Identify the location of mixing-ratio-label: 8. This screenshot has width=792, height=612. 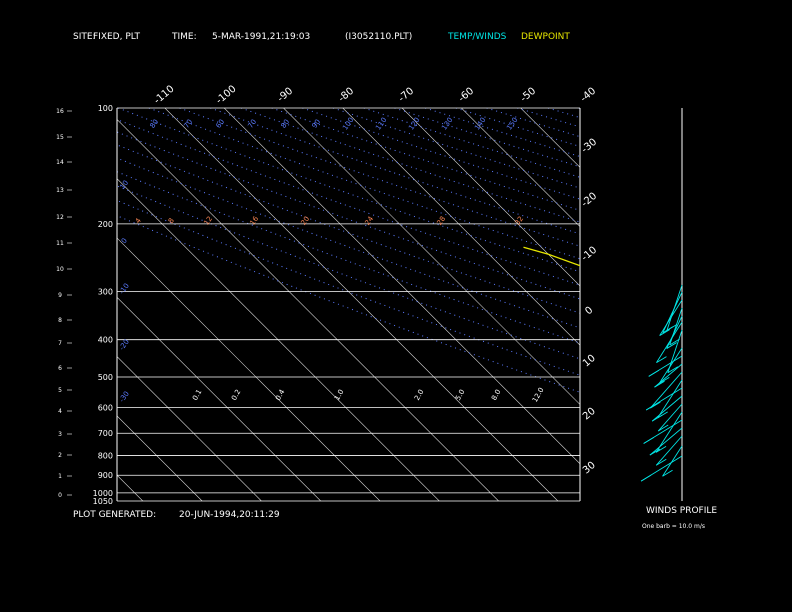
(171, 221).